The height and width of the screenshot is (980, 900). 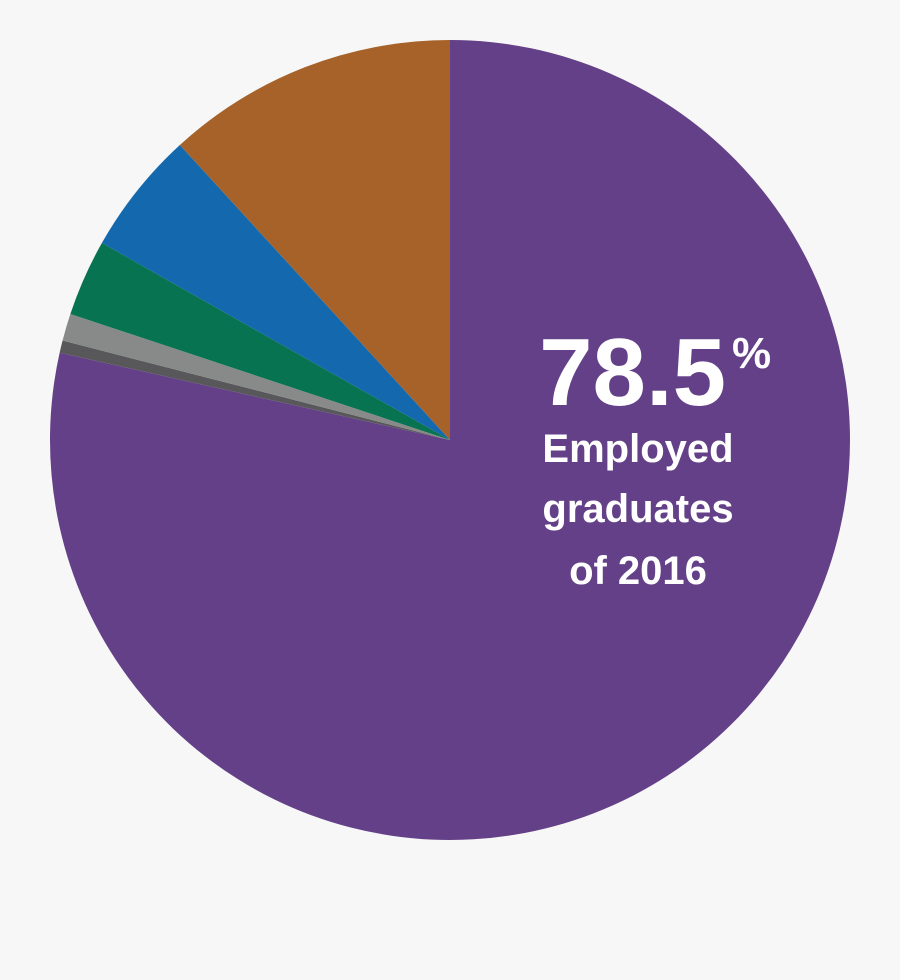 What do you see at coordinates (637, 509) in the screenshot?
I see `annotation-line-2: graduates` at bounding box center [637, 509].